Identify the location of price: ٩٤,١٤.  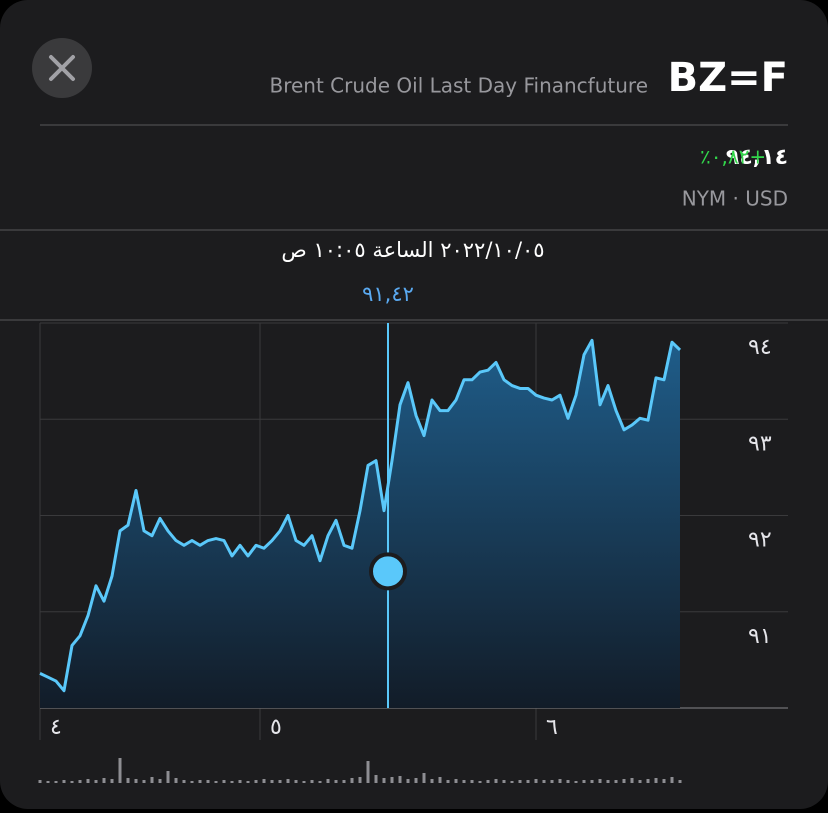
(757, 157).